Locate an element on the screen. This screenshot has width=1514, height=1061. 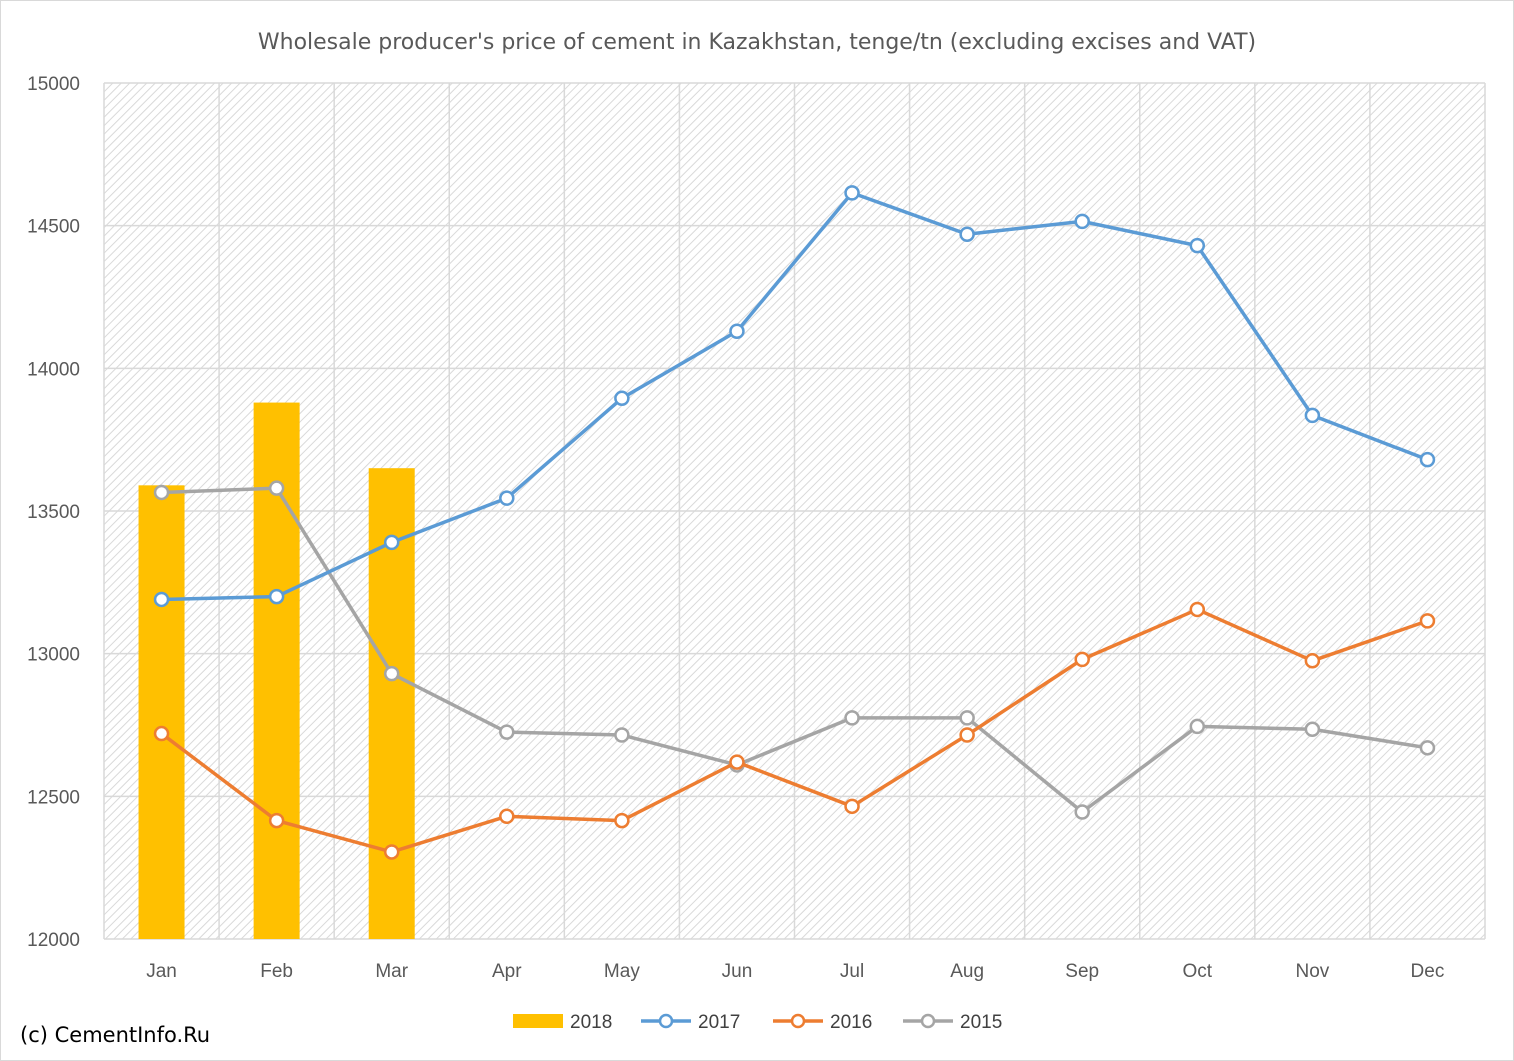
point-2015-jul is located at coordinates (852, 718).